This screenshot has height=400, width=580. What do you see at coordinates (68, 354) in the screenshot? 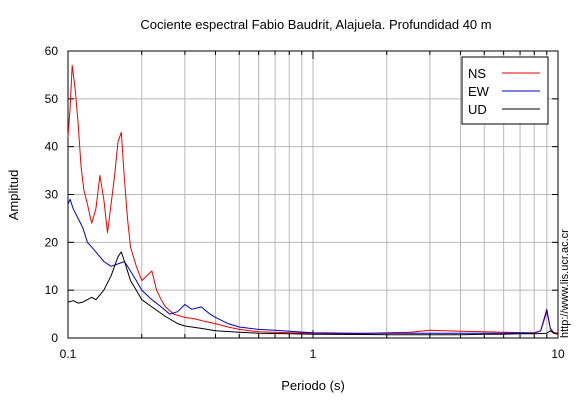
I see `x-tick-label: 0.1` at bounding box center [68, 354].